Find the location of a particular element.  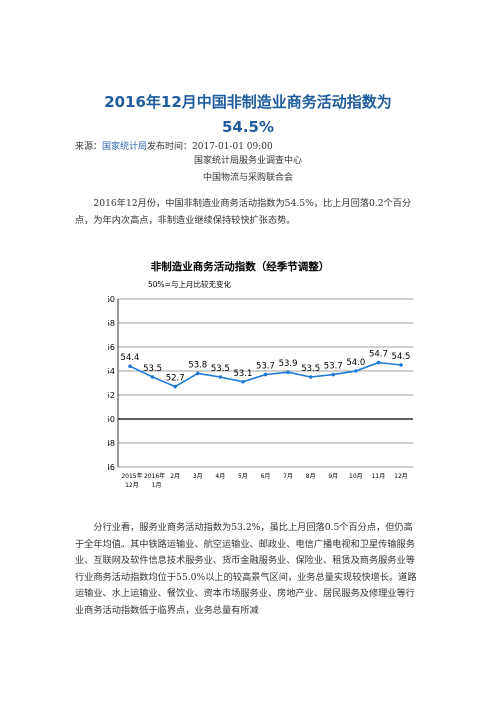

data-label: 53.8 is located at coordinates (197, 365).